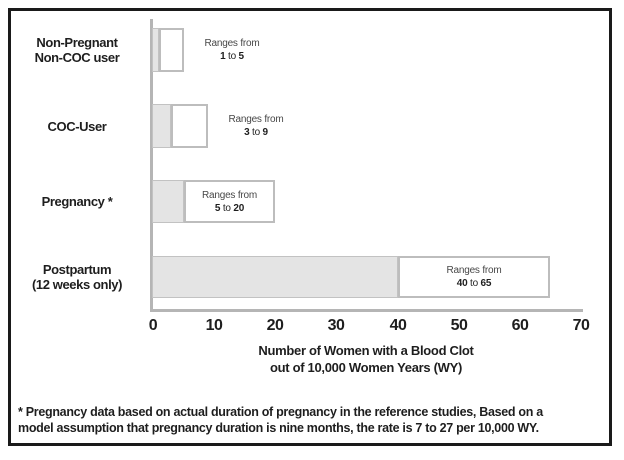 The image size is (624, 460). What do you see at coordinates (398, 325) in the screenshot?
I see `x-tick-label: 40` at bounding box center [398, 325].